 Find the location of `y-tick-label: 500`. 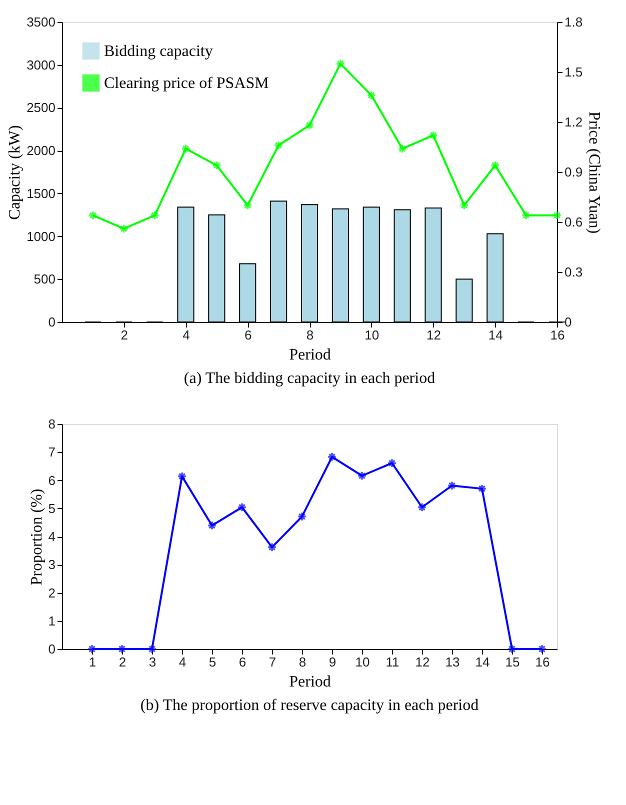

y-tick-label: 500 is located at coordinates (45, 279).